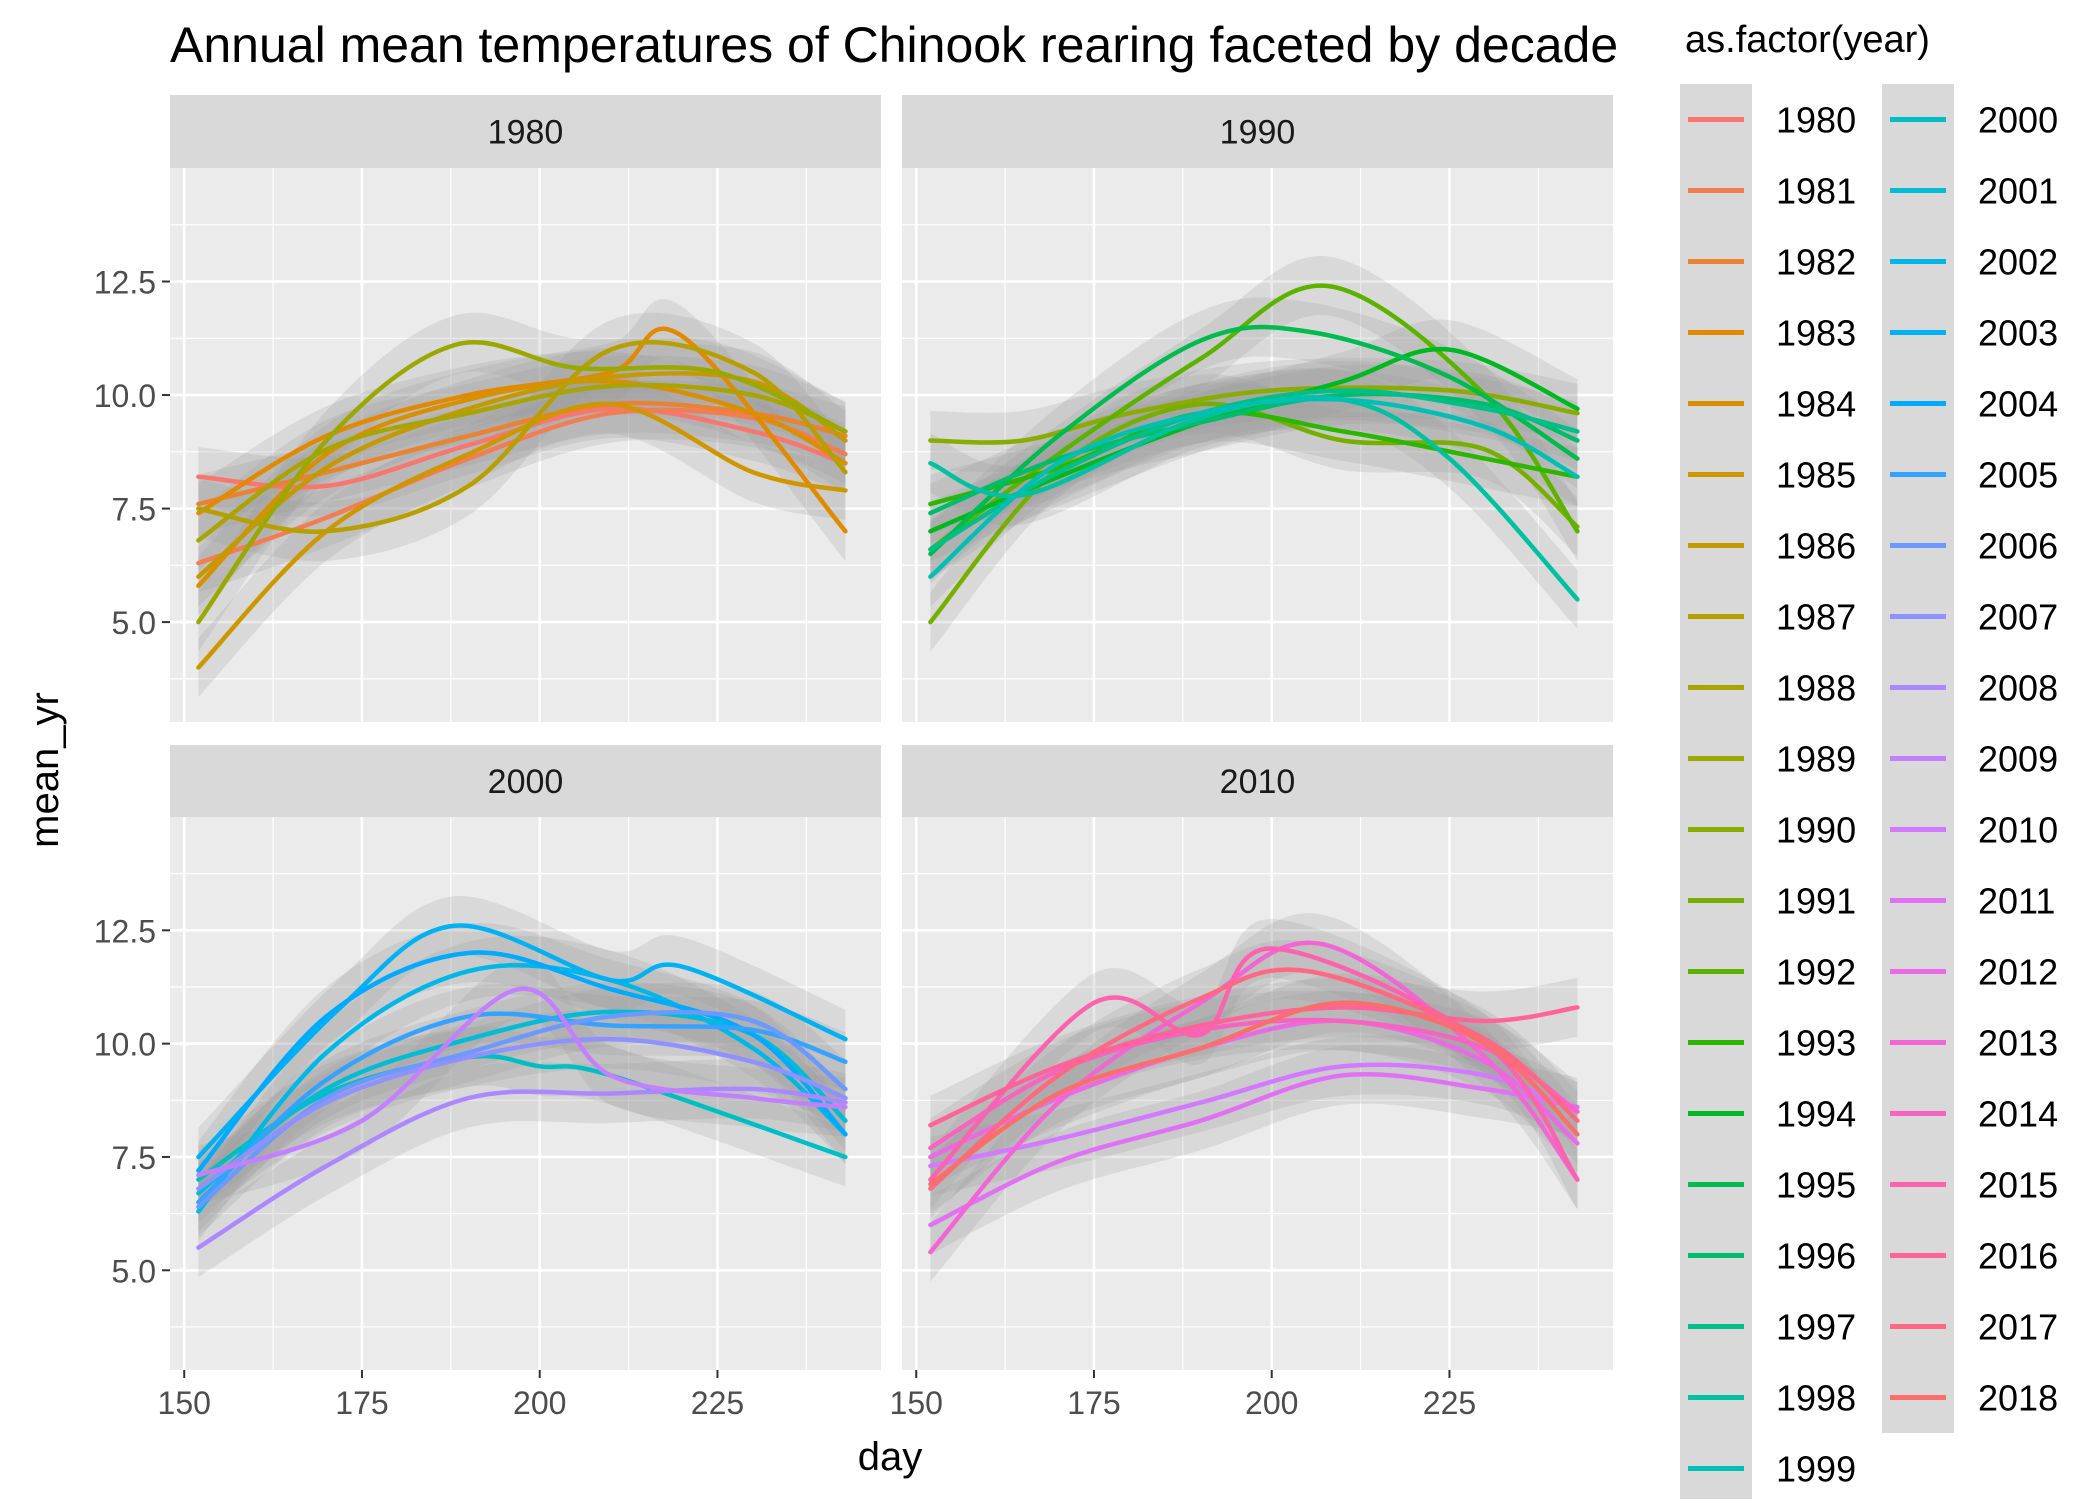 This screenshot has height=1504, width=2100. What do you see at coordinates (2018, 972) in the screenshot?
I see `legend-label: 2012` at bounding box center [2018, 972].